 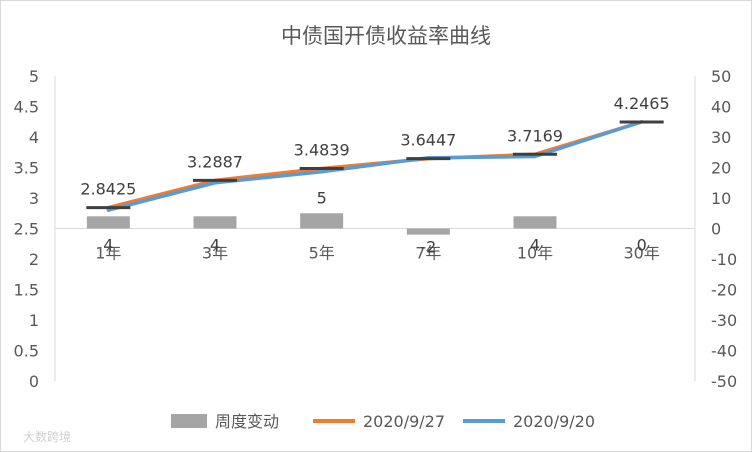 I want to click on legend-swatch-bar, so click(x=189, y=421).